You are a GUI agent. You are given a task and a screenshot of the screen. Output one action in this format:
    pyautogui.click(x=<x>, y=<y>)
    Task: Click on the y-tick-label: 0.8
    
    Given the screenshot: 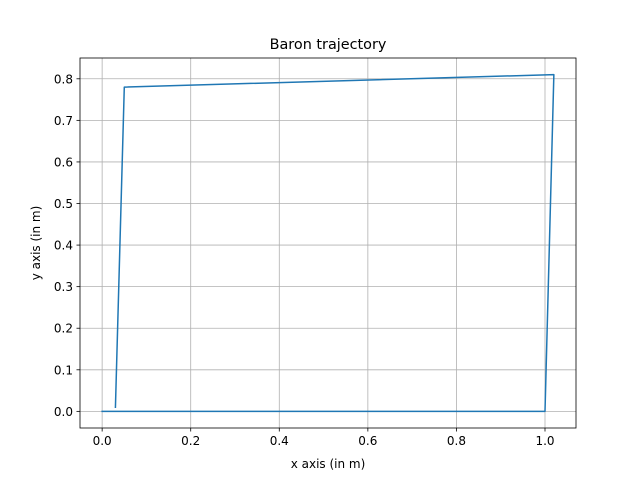 What is the action you would take?
    pyautogui.click(x=63, y=79)
    